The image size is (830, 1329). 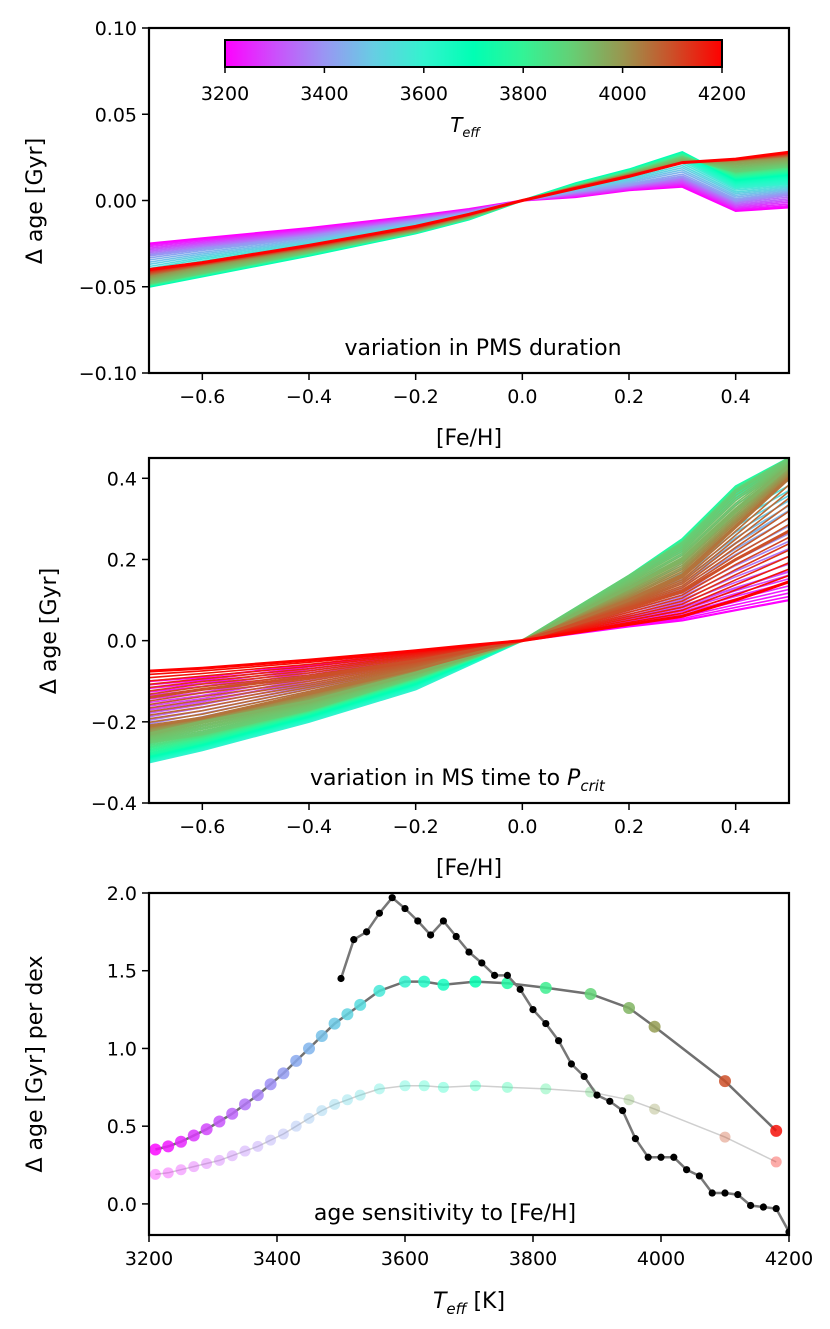 I want to click on faint-series-line, so click(x=466, y=1130).